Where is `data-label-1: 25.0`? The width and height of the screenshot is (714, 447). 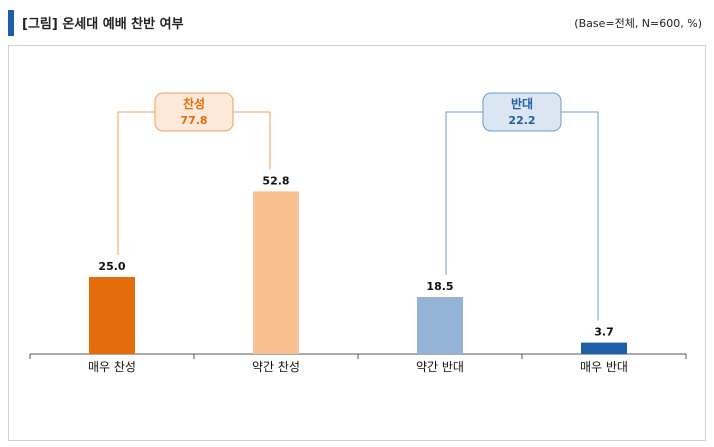 data-label-1: 25.0 is located at coordinates (111, 266).